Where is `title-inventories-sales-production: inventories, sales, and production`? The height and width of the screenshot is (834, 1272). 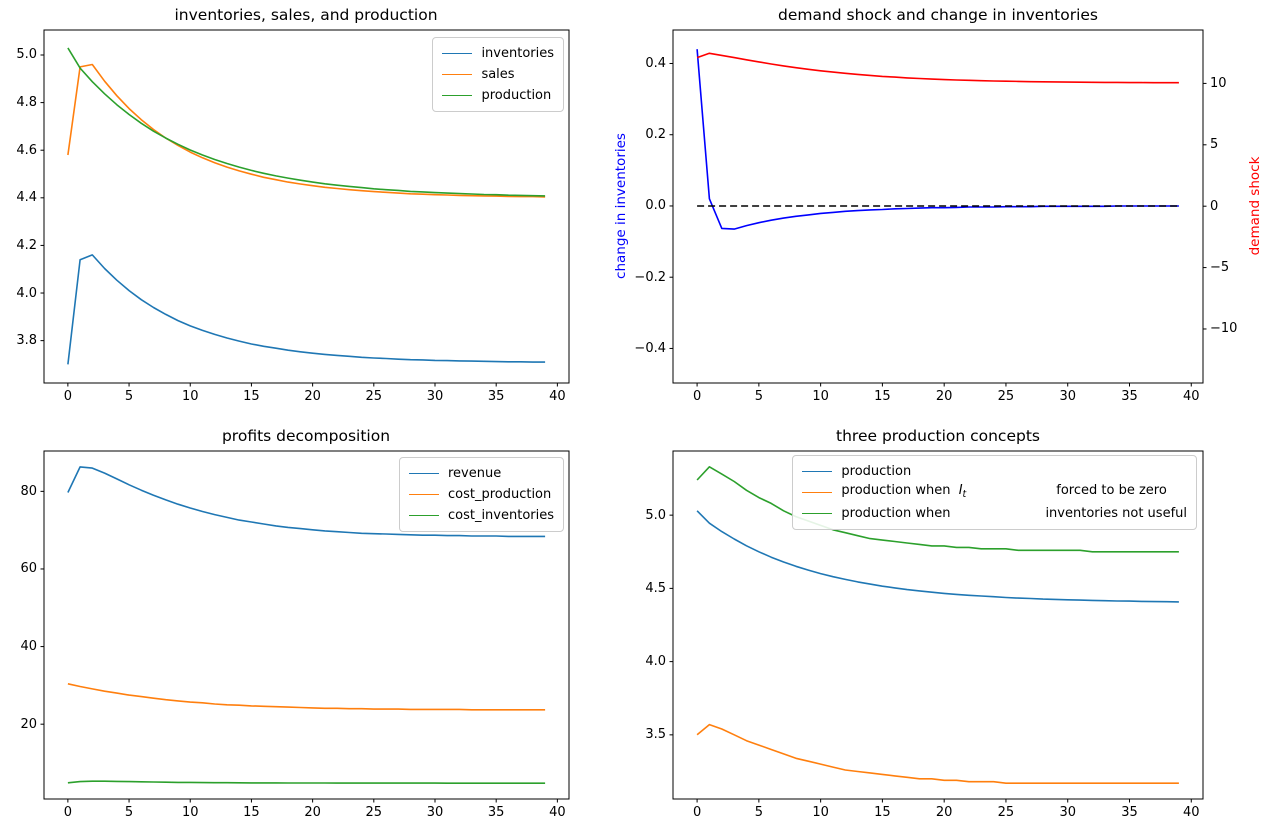
title-inventories-sales-production: inventories, sales, and production is located at coordinates (306, 15).